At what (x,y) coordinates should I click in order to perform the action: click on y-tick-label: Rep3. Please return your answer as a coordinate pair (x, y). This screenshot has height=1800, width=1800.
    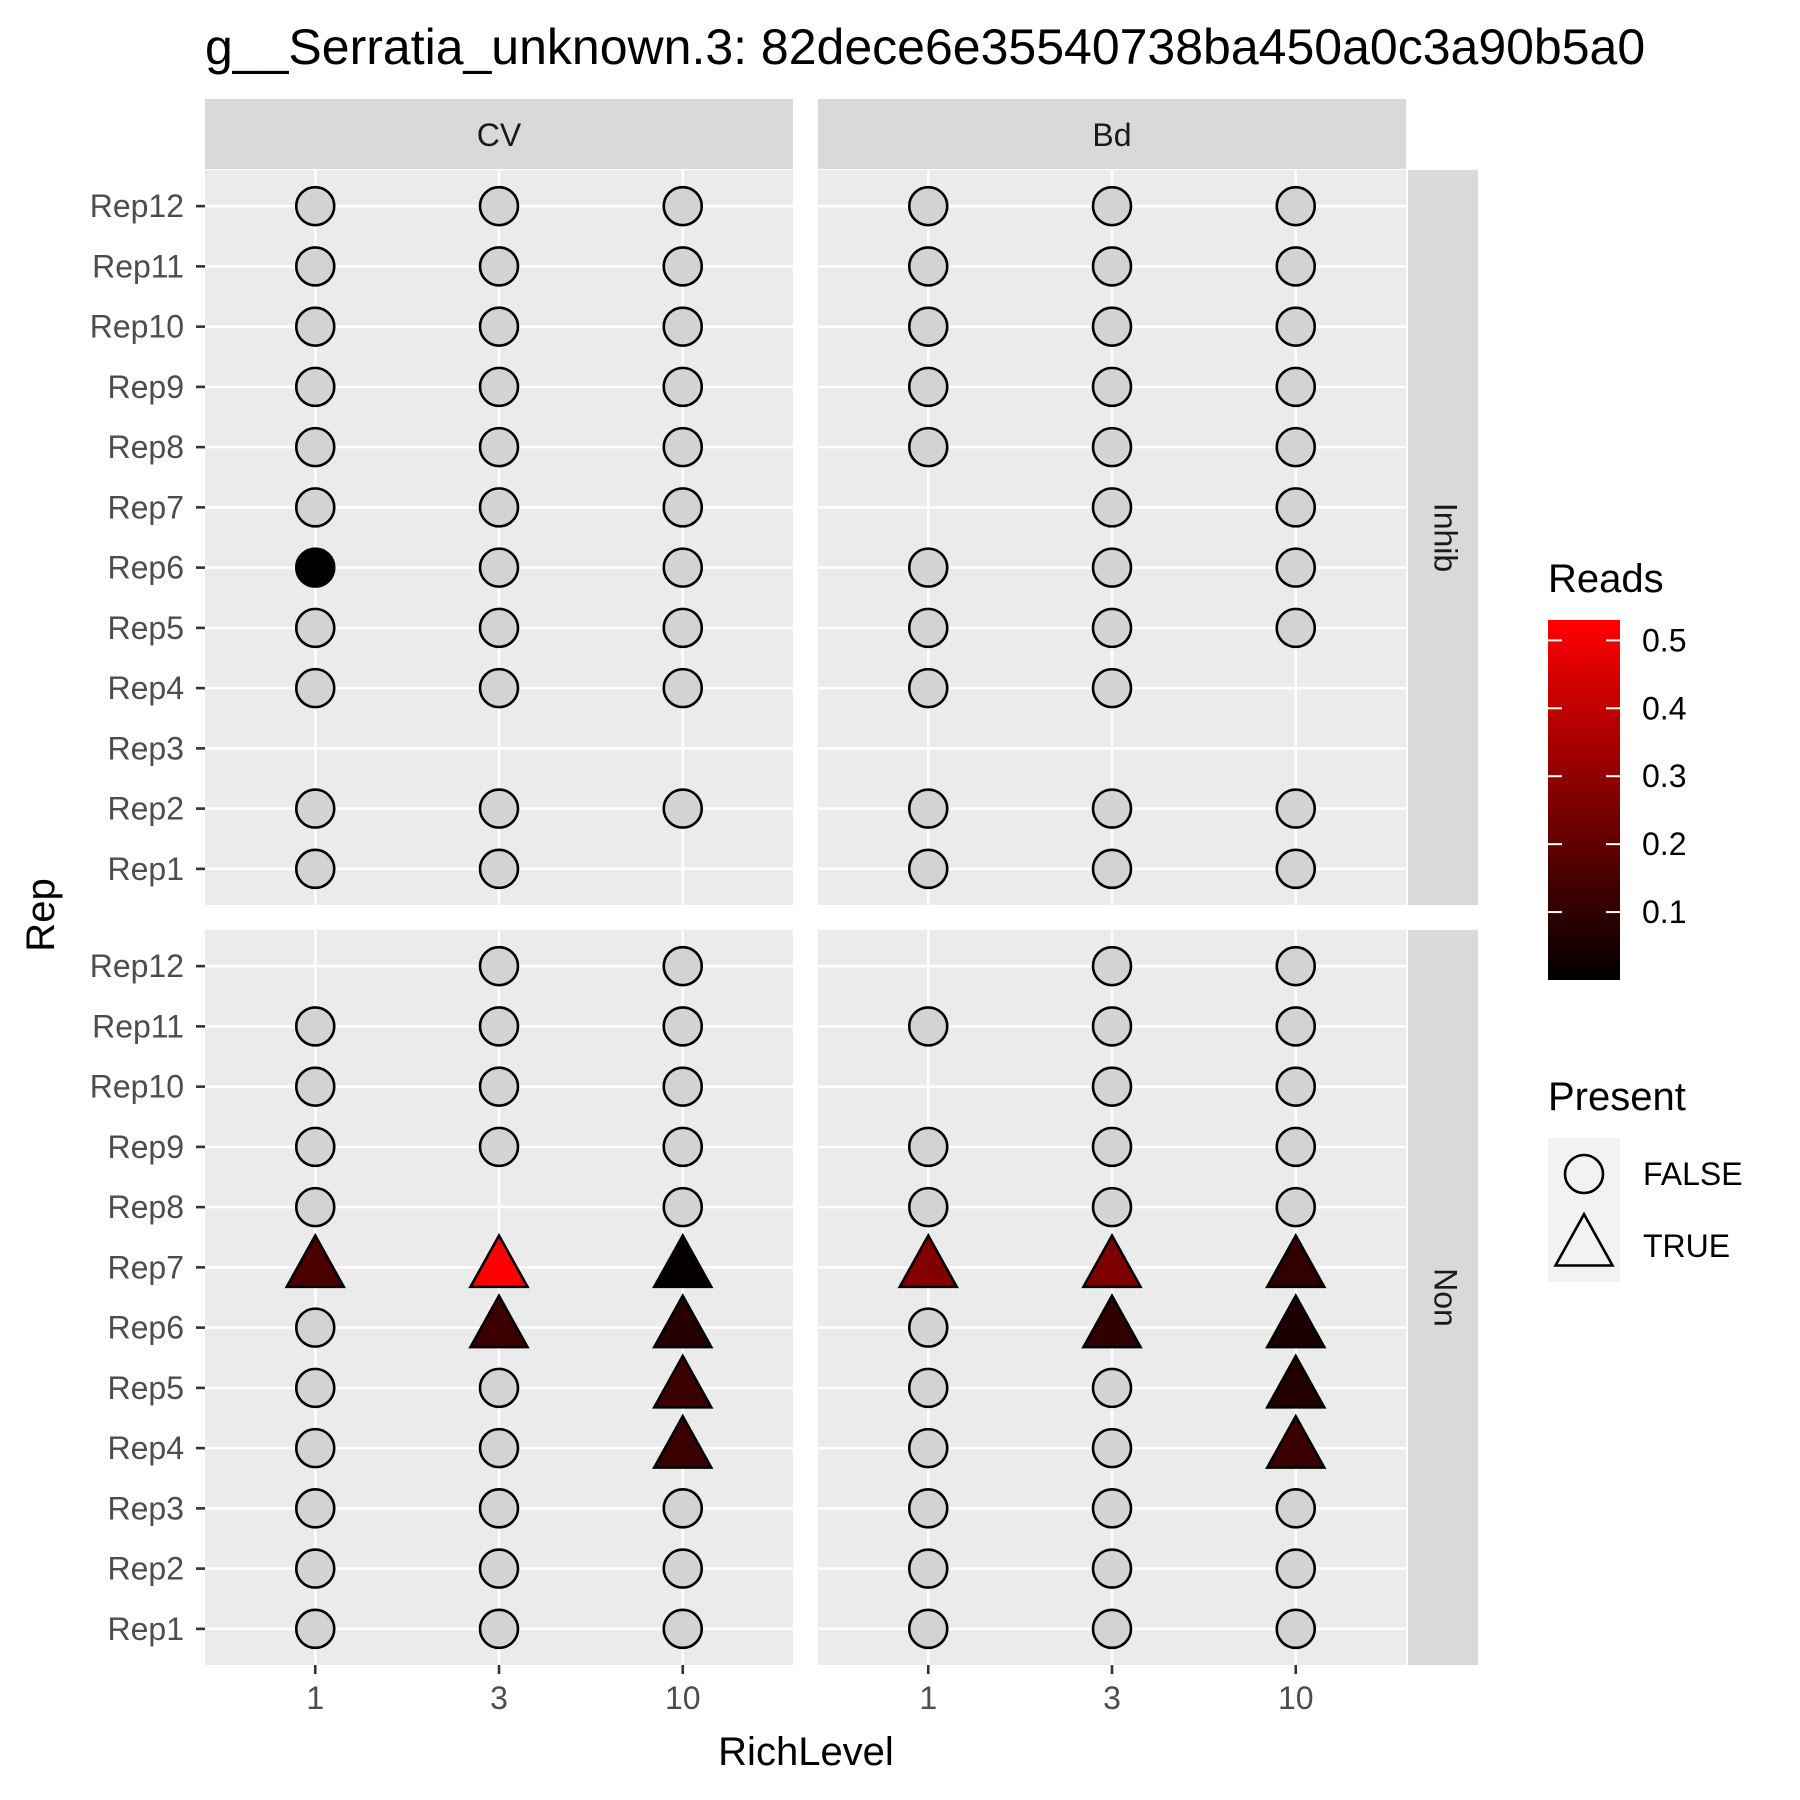
    Looking at the image, I should click on (146, 1508).